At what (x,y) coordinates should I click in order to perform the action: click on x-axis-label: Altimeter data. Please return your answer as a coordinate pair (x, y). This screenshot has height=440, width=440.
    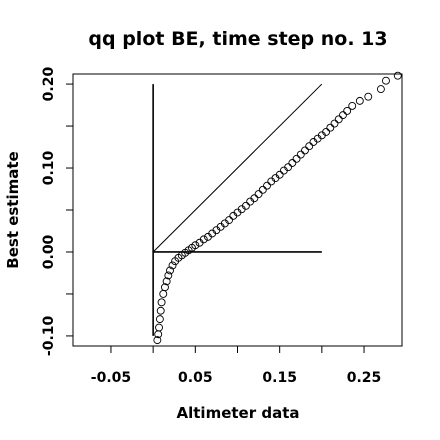
    Looking at the image, I should click on (238, 413).